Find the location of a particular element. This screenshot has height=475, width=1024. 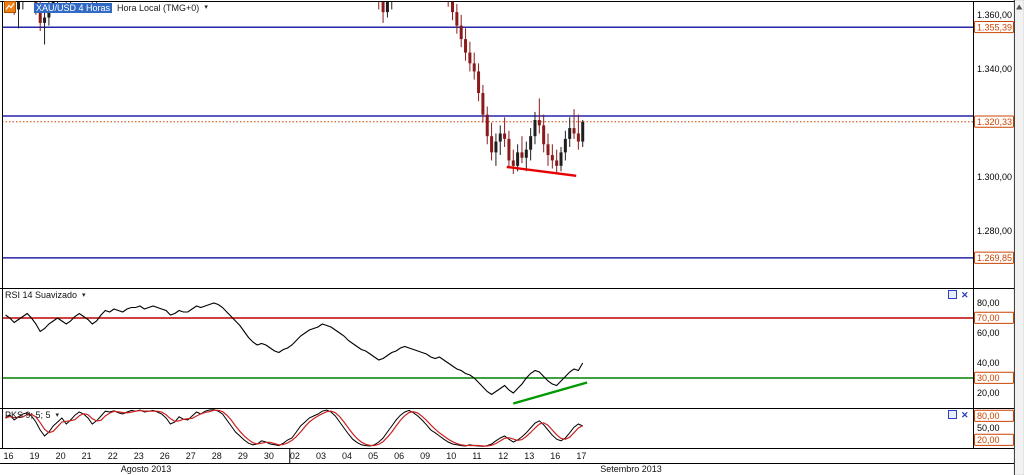

pks-properties-icon is located at coordinates (952, 414).